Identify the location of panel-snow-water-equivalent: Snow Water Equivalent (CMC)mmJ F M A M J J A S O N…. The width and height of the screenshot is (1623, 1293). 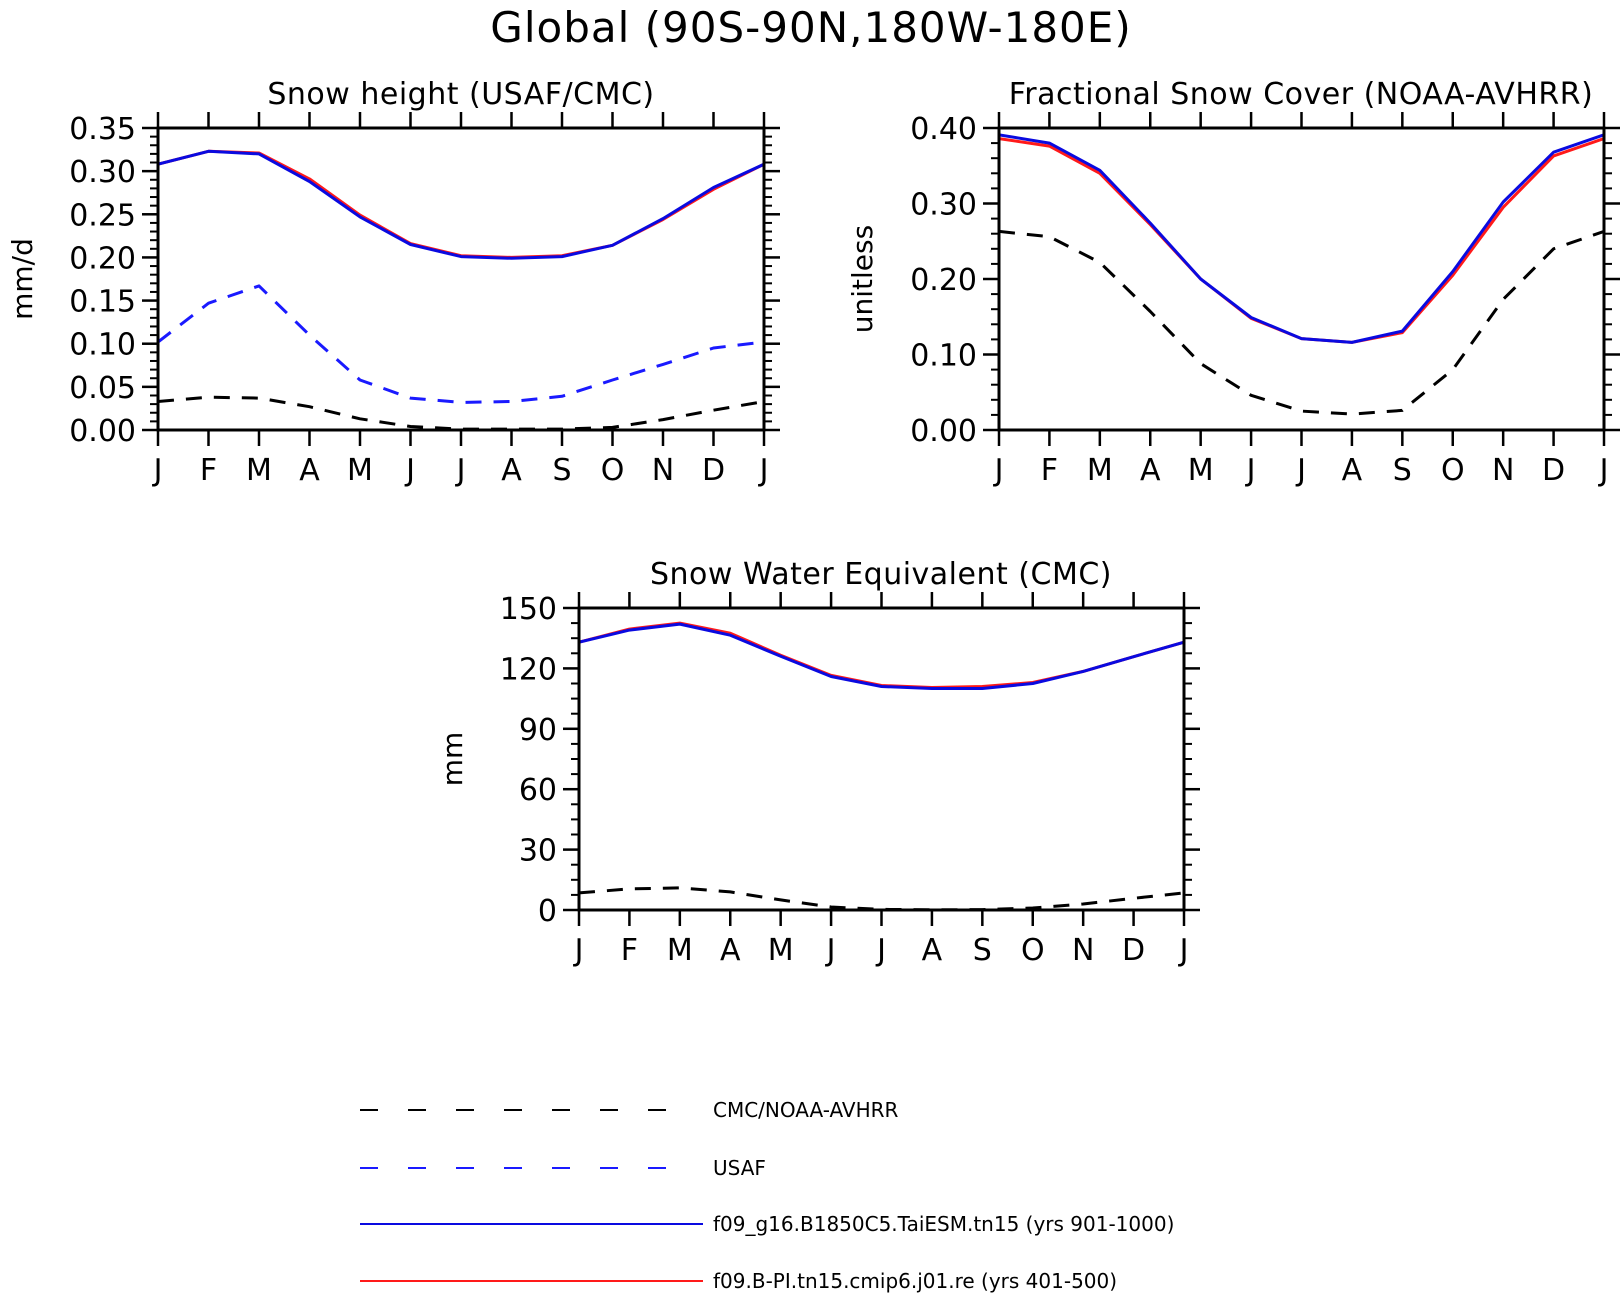
(818, 762).